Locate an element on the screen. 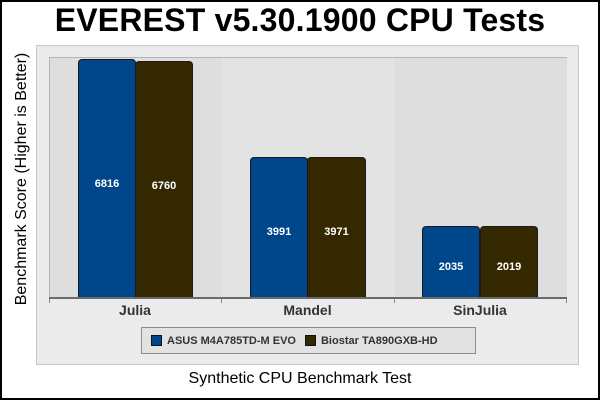  y-axis-label: Benchmark Score (Higher is Better) is located at coordinates (21, 179).